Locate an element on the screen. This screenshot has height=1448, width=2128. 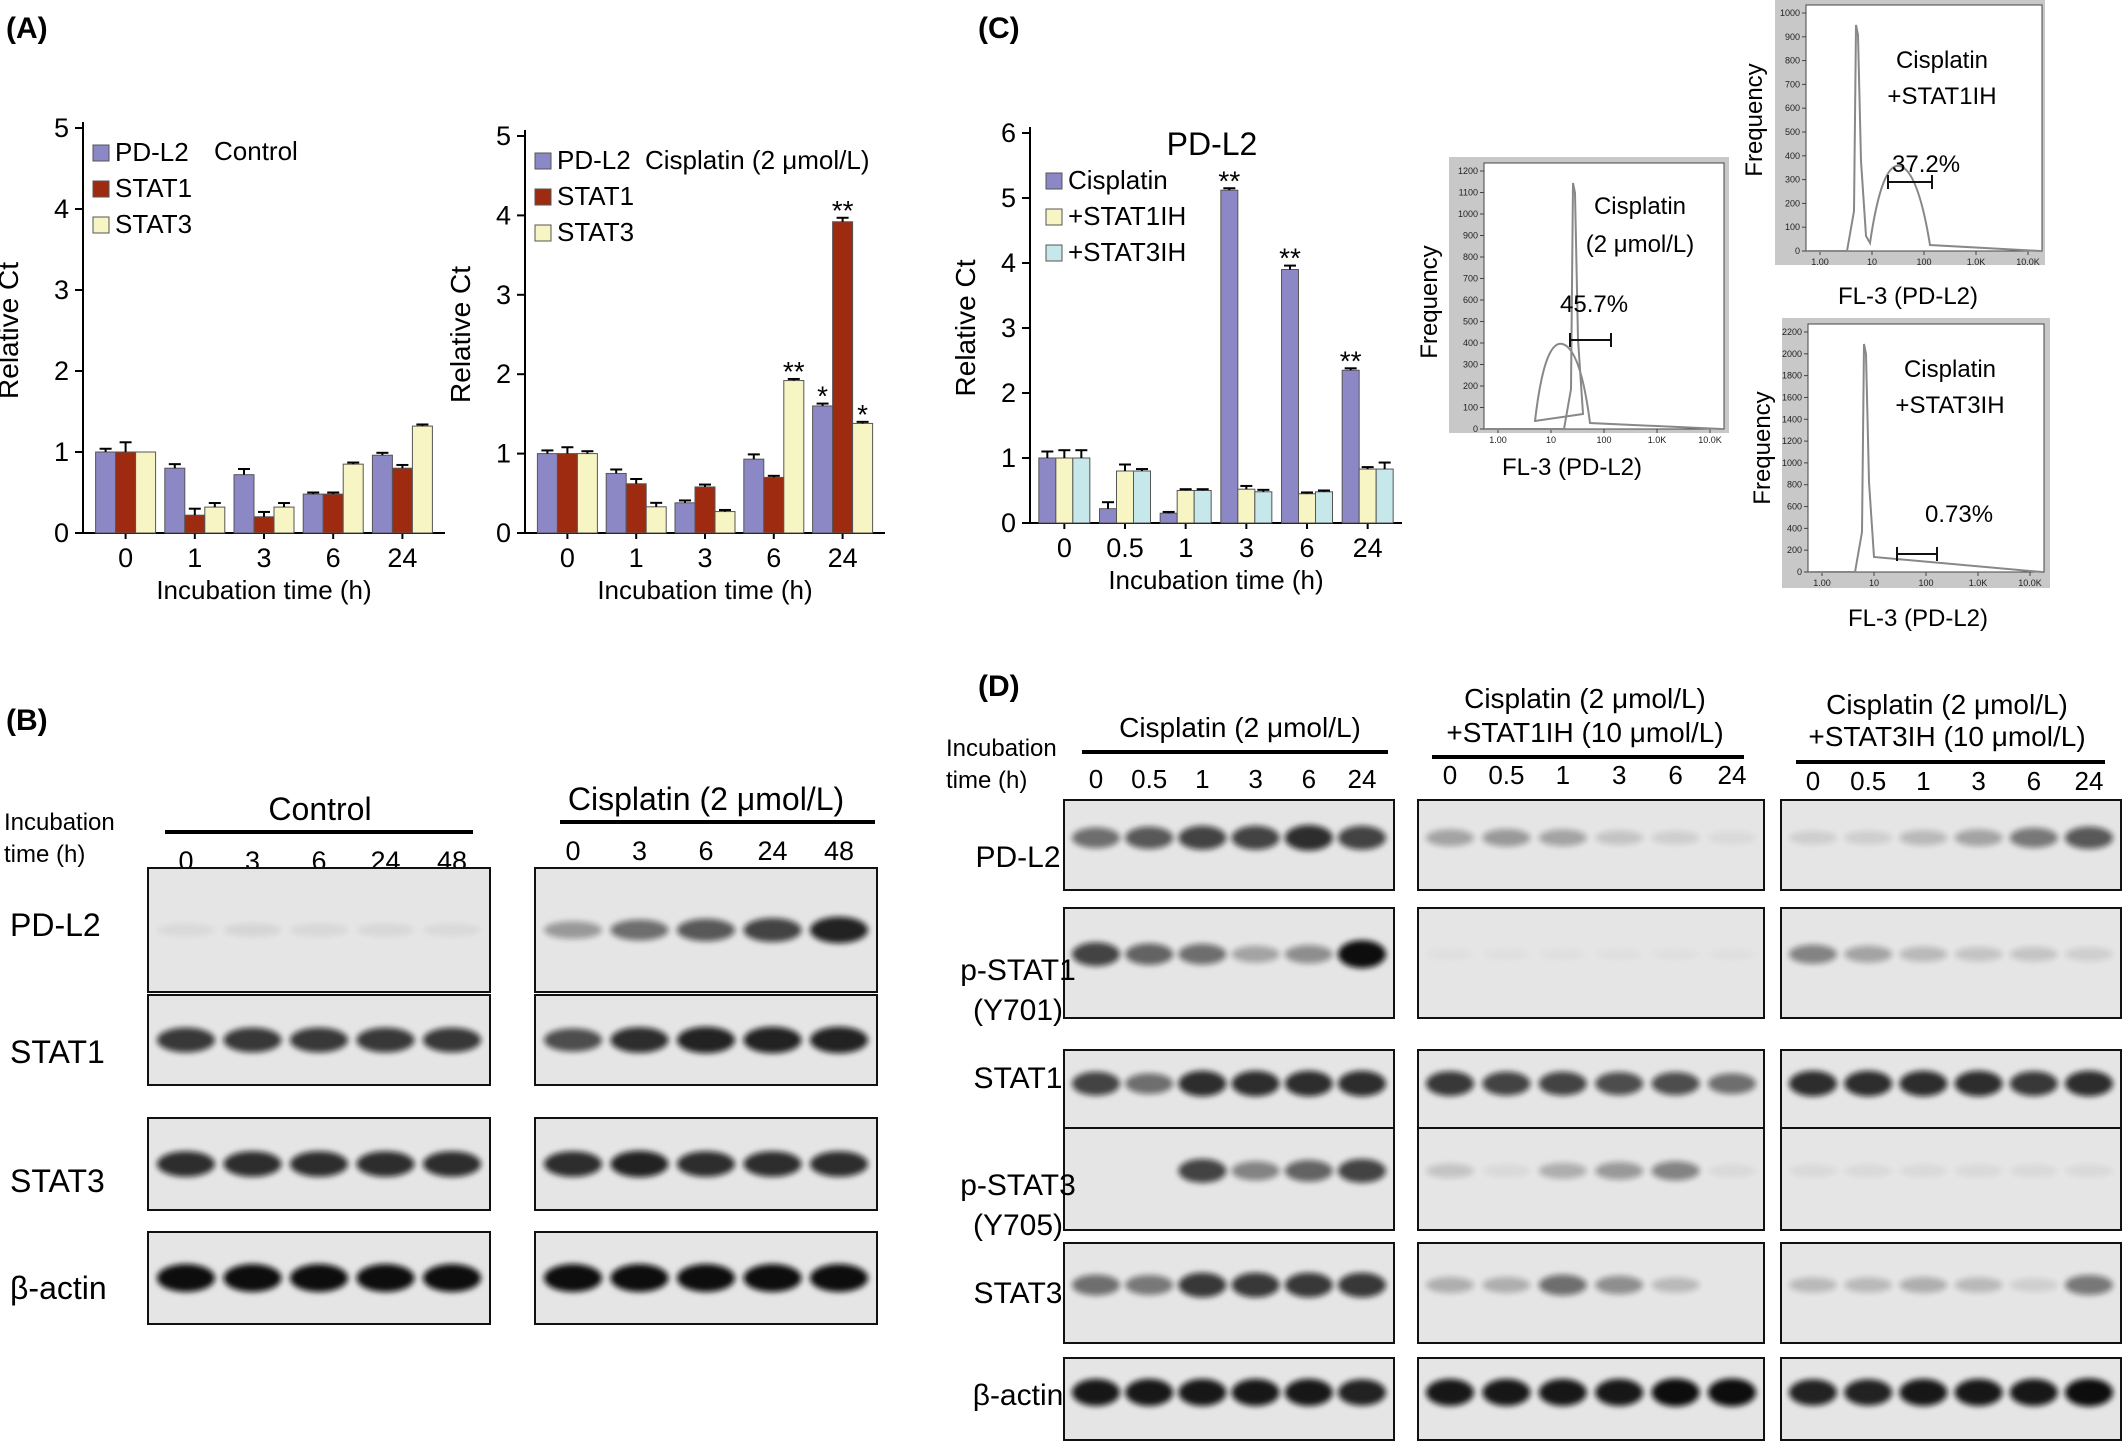
histogram-plot-area is located at coordinates (1926, 448).